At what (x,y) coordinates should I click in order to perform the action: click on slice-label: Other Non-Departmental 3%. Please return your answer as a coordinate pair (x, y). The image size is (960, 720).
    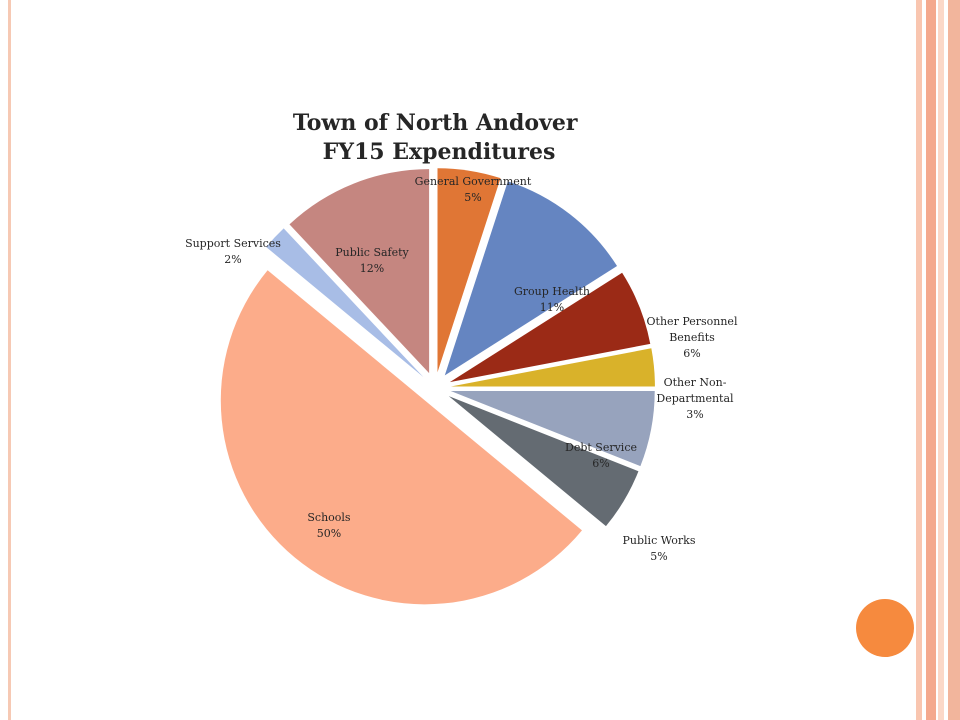
    Looking at the image, I should click on (695, 398).